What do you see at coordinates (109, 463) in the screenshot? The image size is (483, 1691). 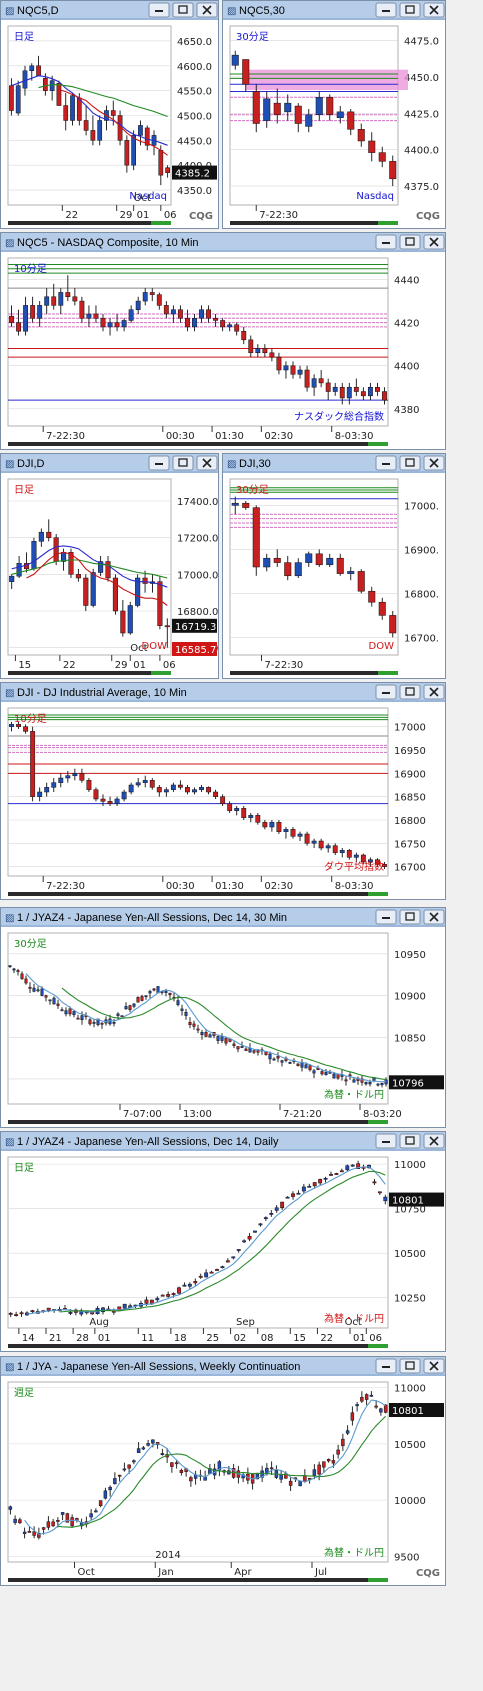 I see `title-bar: ▨ DJI,D` at bounding box center [109, 463].